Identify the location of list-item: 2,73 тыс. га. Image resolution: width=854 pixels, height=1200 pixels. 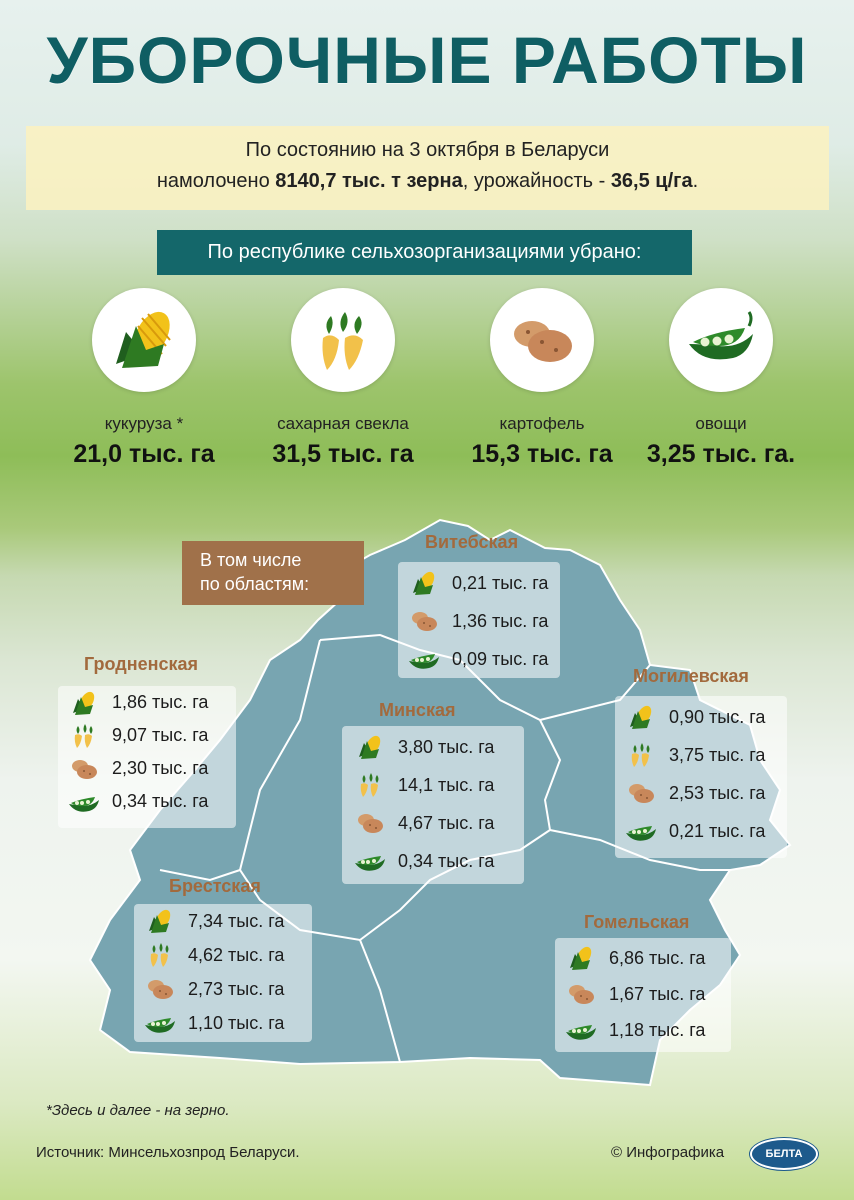
(226, 989).